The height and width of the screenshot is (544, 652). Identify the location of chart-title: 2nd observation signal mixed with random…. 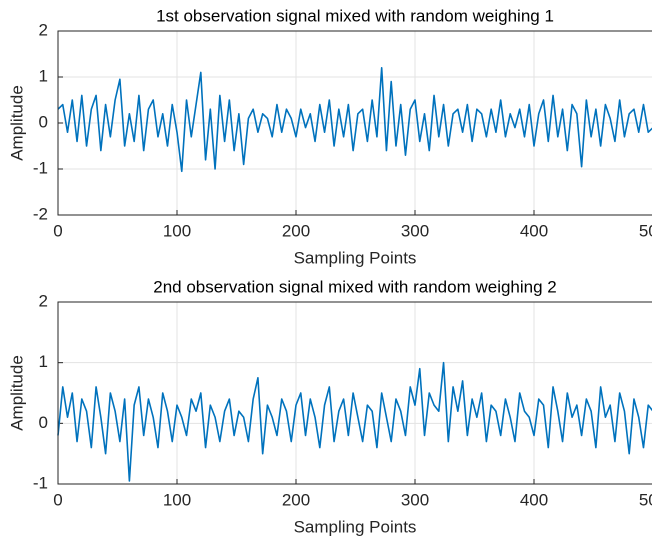
(355, 286).